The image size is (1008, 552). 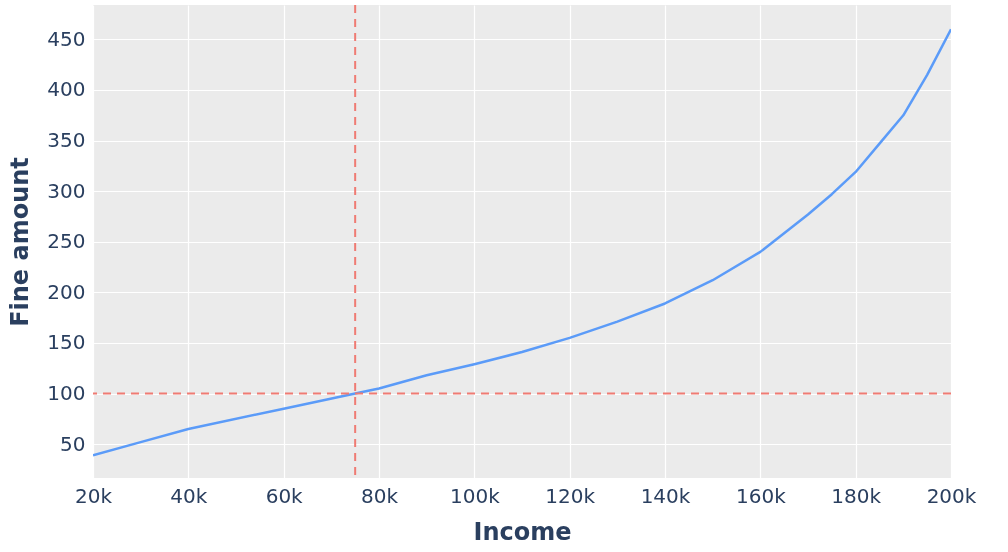 What do you see at coordinates (66, 393) in the screenshot?
I see `y-tick-label: 100` at bounding box center [66, 393].